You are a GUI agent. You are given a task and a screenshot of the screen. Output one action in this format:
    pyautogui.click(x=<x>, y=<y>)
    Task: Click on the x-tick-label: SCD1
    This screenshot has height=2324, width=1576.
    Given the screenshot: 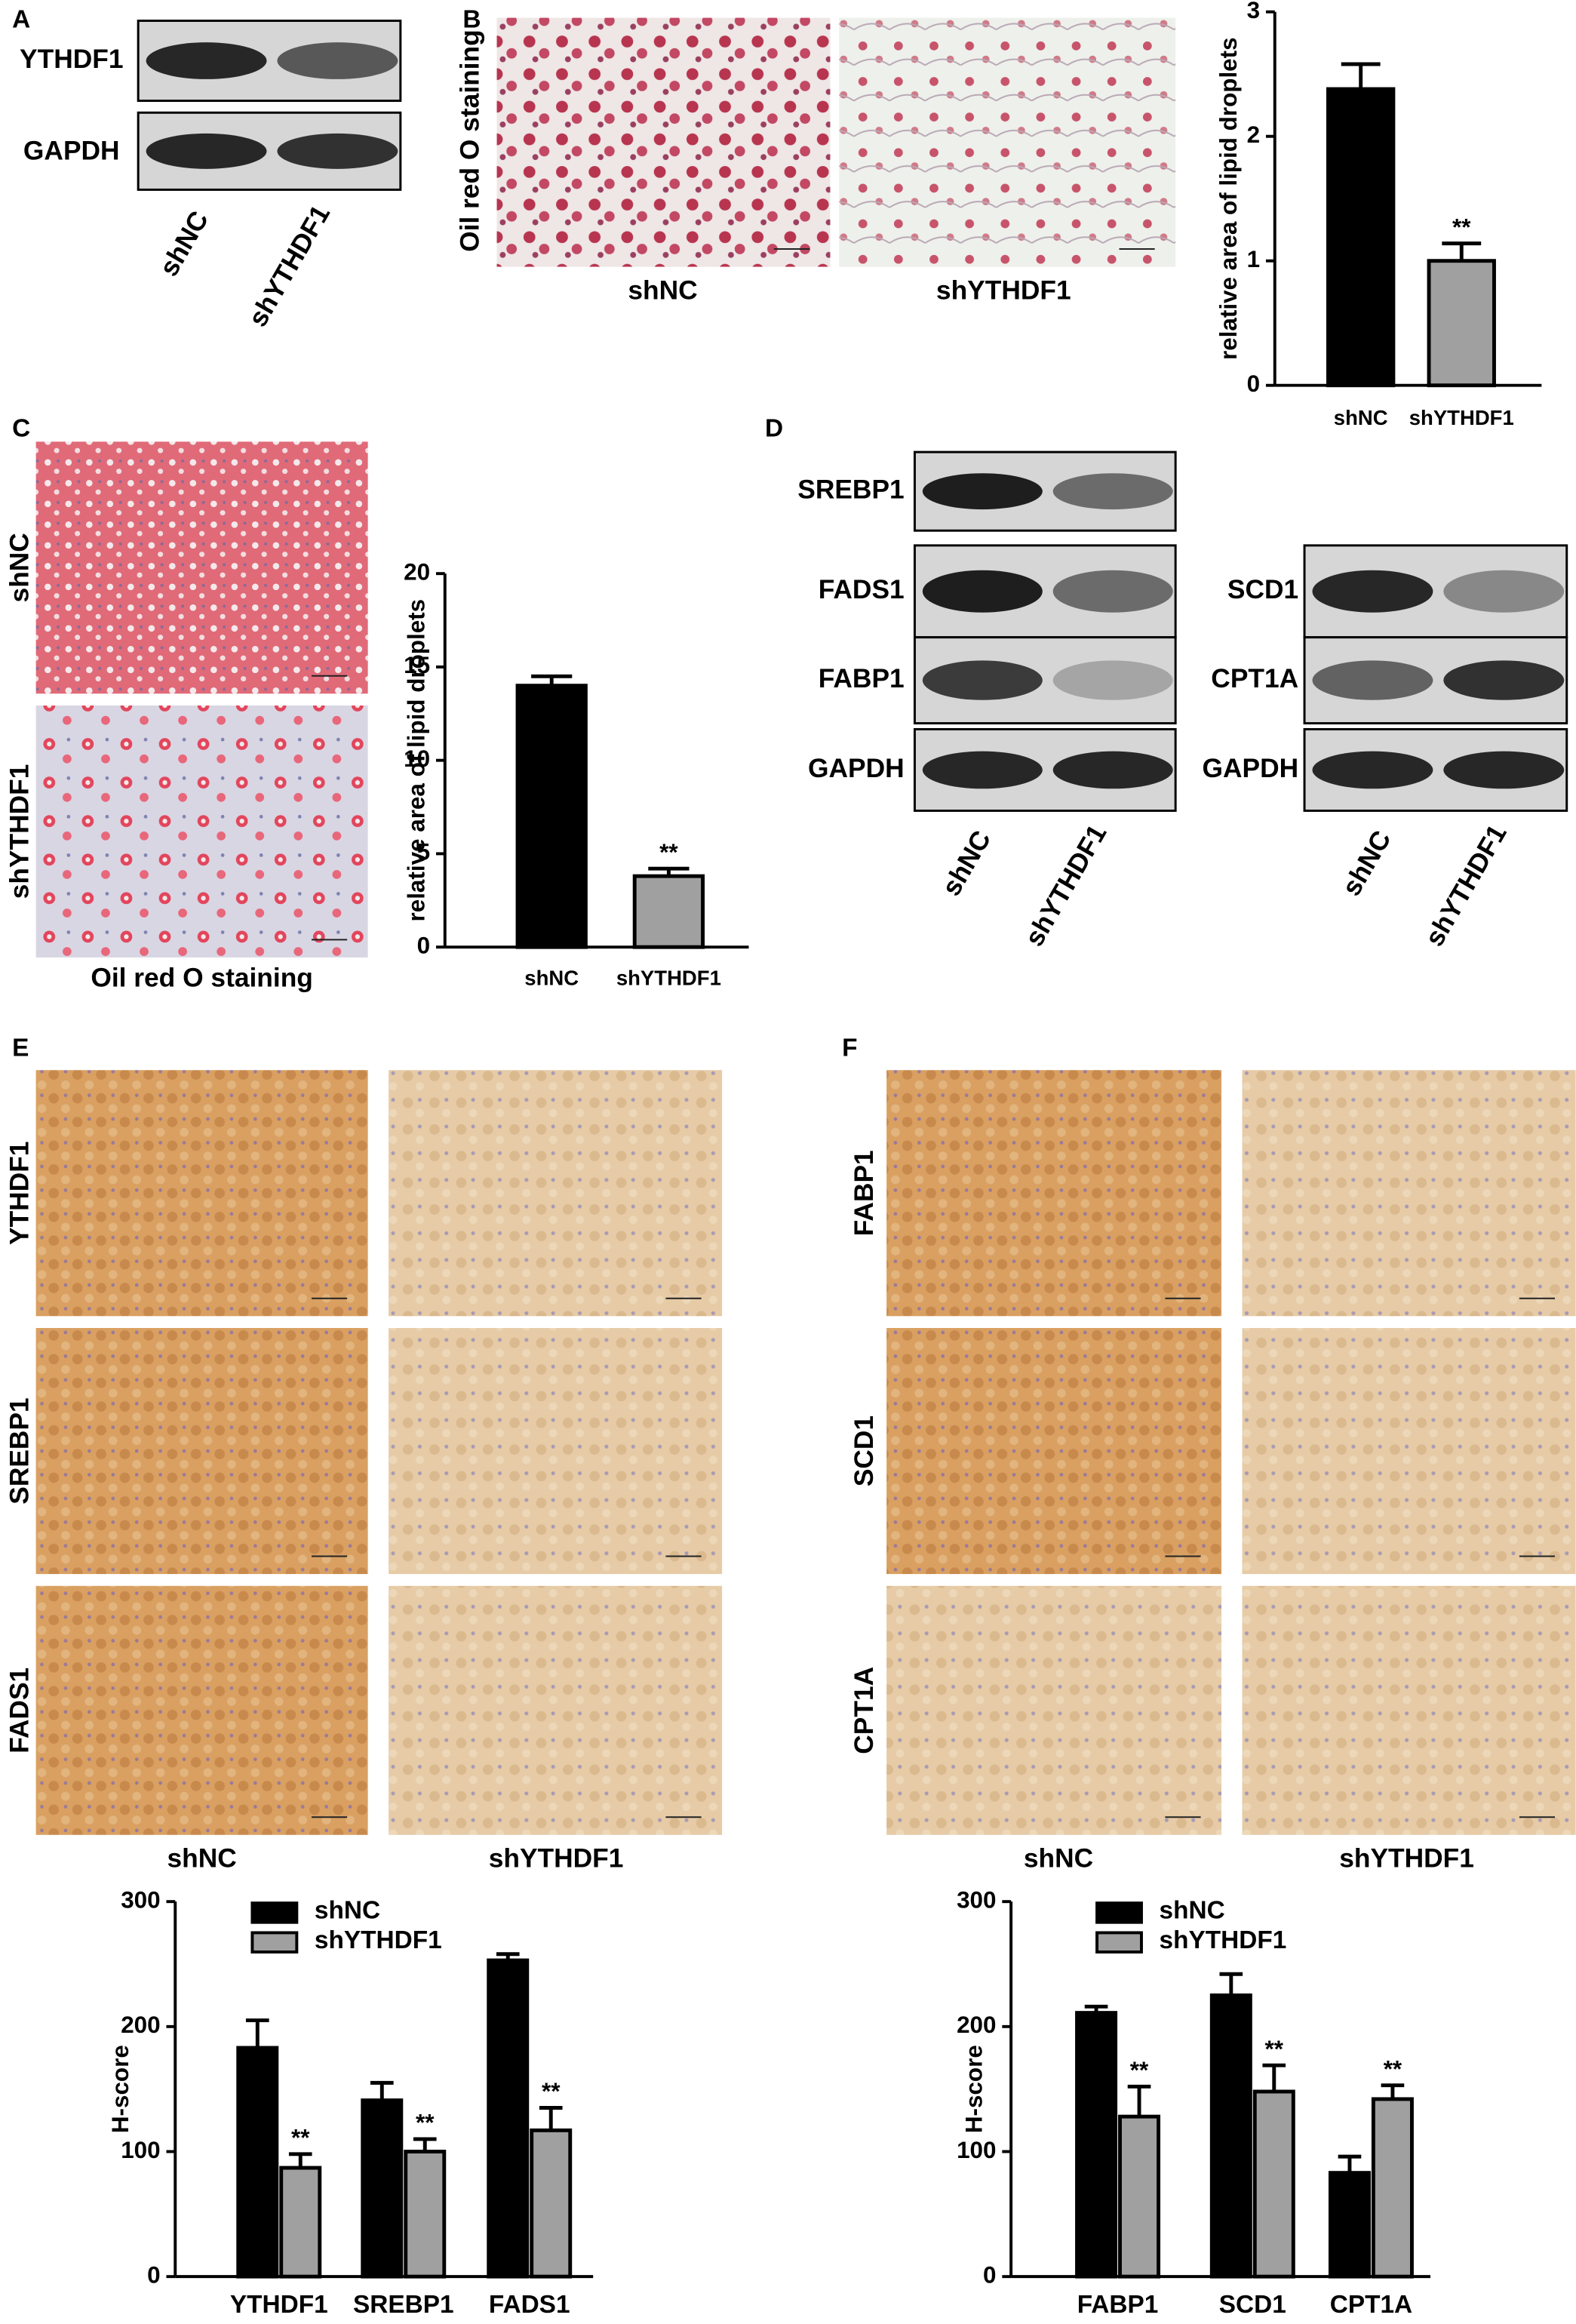 What is the action you would take?
    pyautogui.click(x=1253, y=2305)
    